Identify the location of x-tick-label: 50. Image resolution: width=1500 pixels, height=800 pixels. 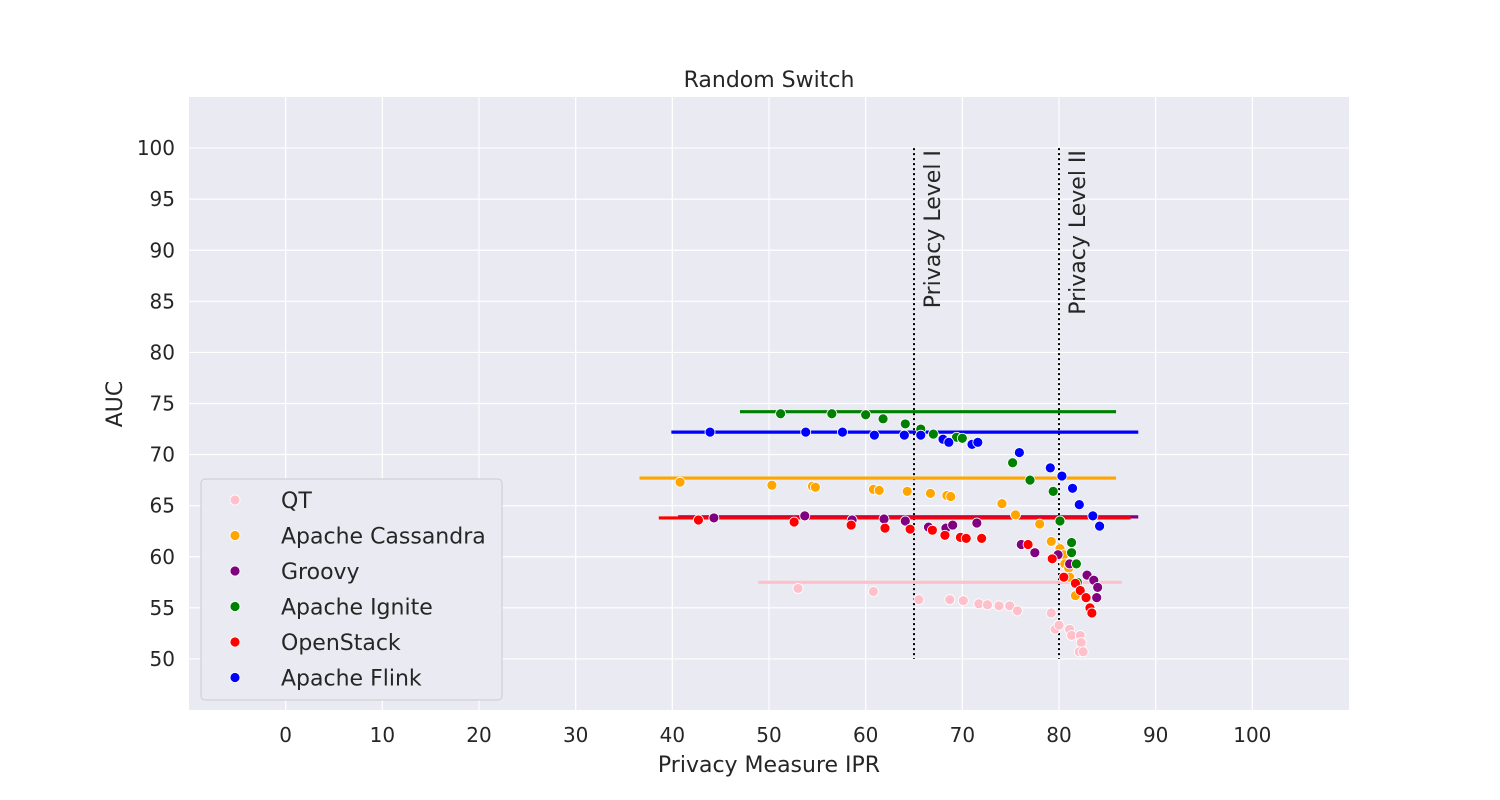
(768, 735).